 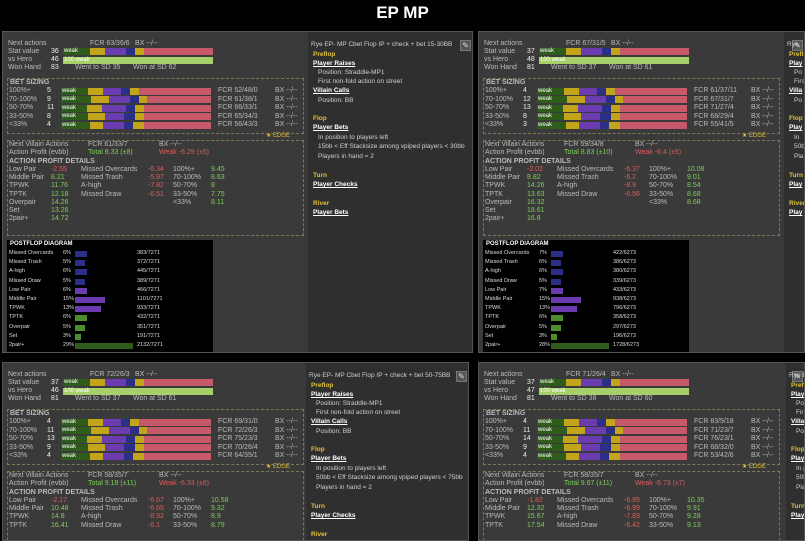 What do you see at coordinates (614, 391) in the screenshot?
I see `vs-hero-bar: 100 weak` at bounding box center [614, 391].